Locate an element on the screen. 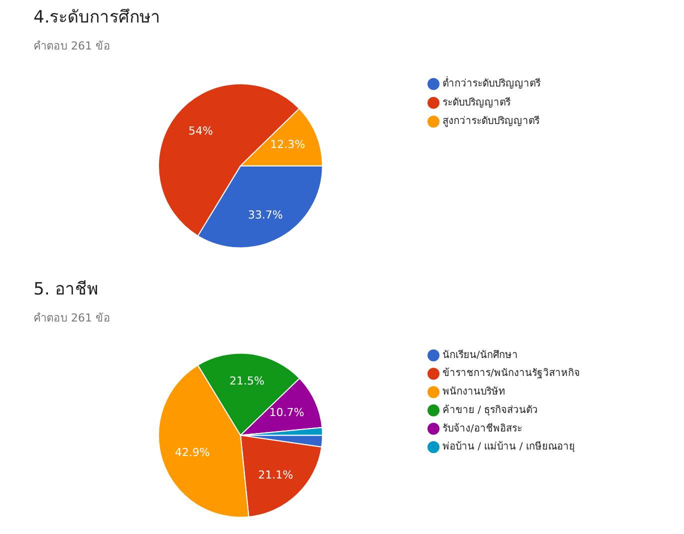  chart-title: 4.ระดับการศึกษา is located at coordinates (97, 18).